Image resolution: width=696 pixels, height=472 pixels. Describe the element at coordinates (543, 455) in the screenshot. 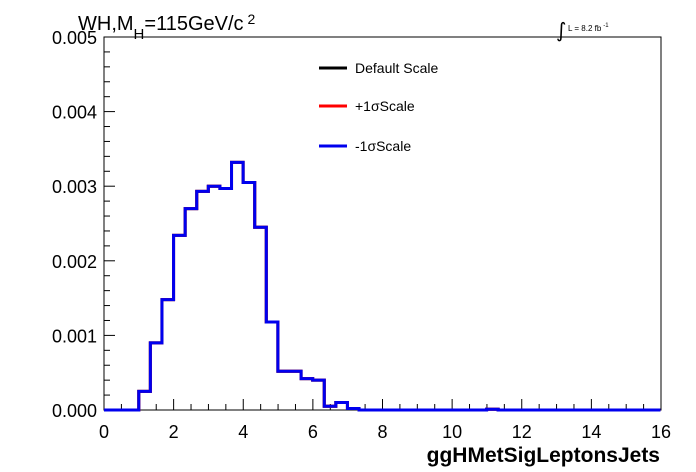

I see `x-axis-title: ggHMetSigLeptonsJets` at that location.